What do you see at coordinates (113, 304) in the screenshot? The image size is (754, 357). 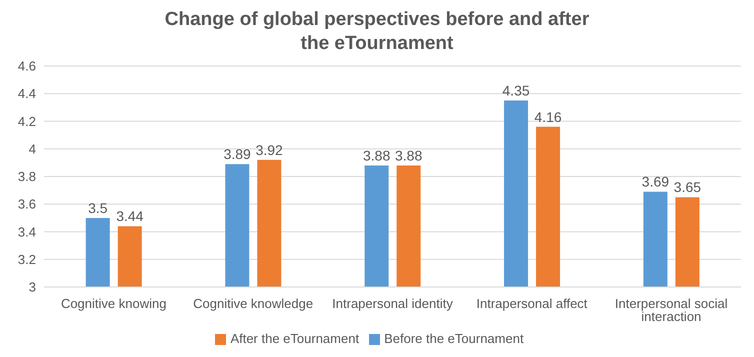 I see `x-tick-label: Cognitive knowing` at bounding box center [113, 304].